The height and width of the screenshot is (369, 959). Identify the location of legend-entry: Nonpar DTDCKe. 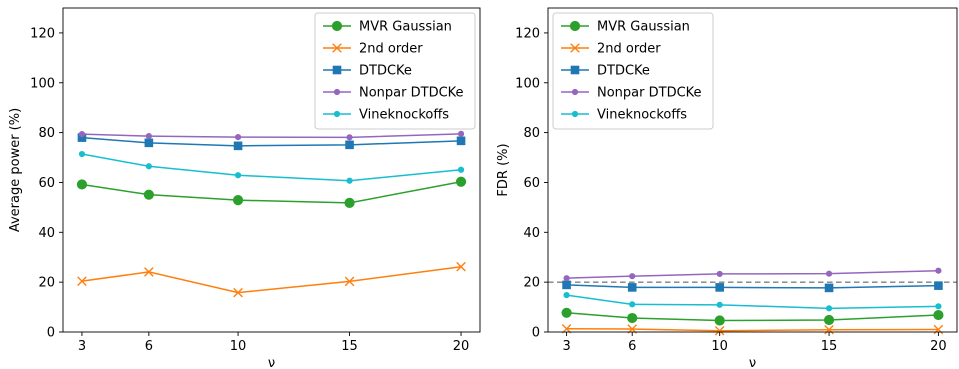
(393, 93).